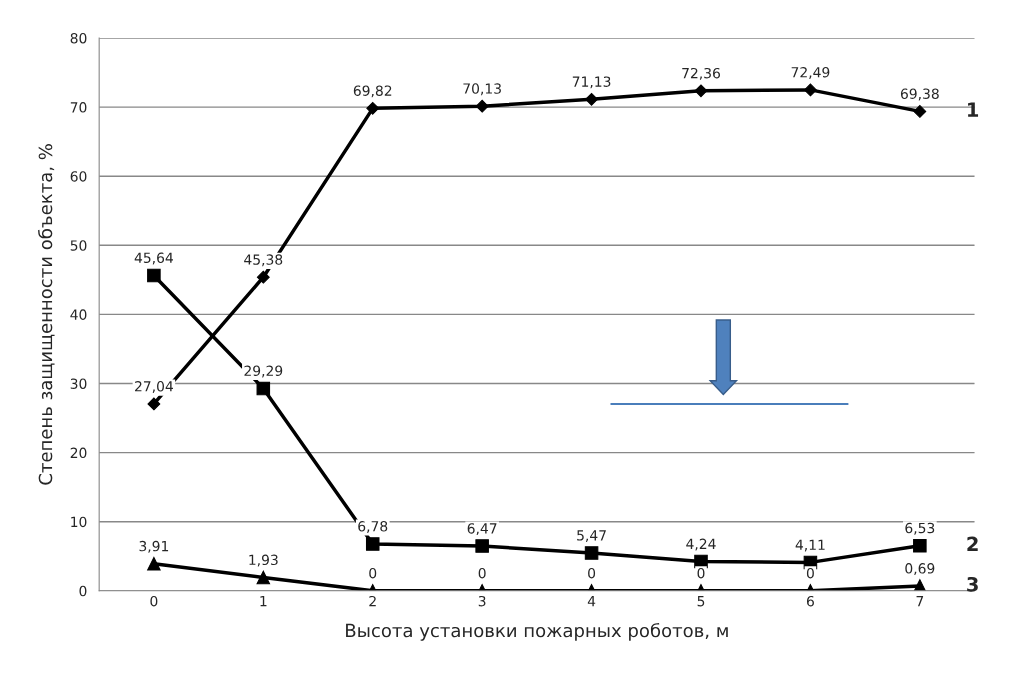  Describe the element at coordinates (263, 601) in the screenshot. I see `x-tick-label: 1` at that location.